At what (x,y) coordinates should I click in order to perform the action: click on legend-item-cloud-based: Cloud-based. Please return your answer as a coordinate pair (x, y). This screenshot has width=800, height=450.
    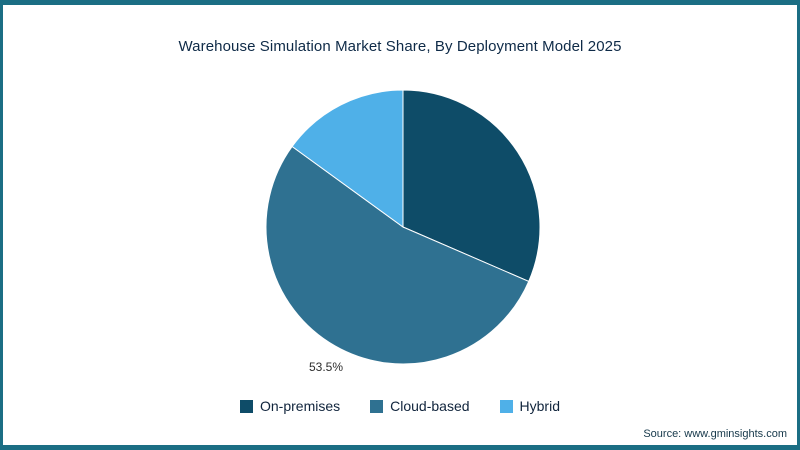
    Looking at the image, I should click on (420, 406).